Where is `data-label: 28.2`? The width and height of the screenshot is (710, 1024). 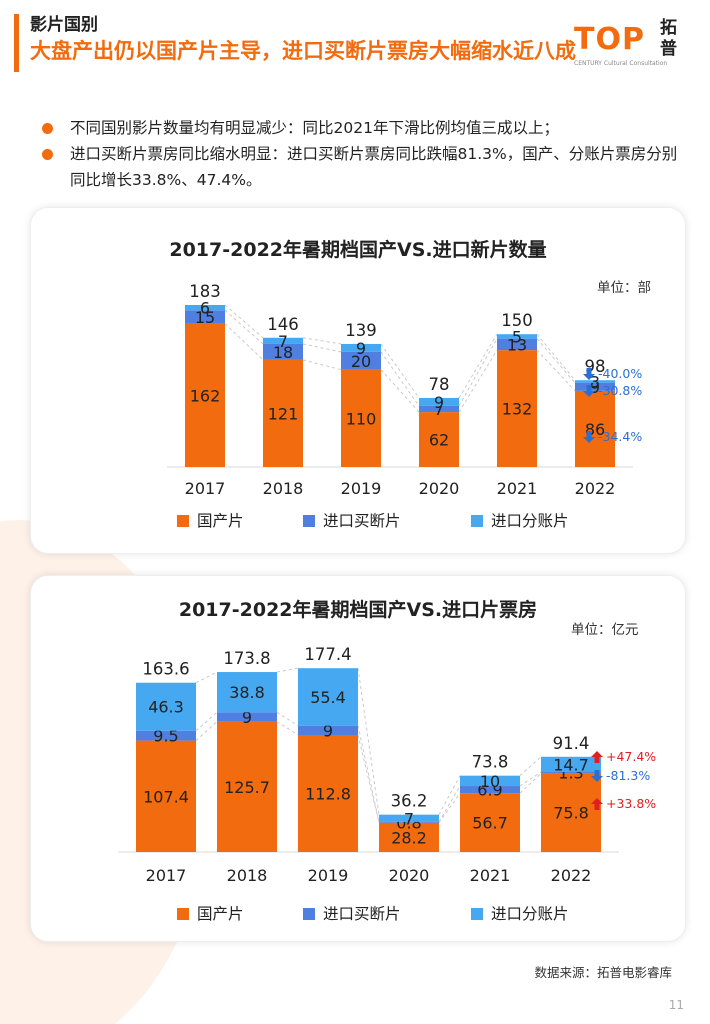
data-label: 28.2 is located at coordinates (409, 837).